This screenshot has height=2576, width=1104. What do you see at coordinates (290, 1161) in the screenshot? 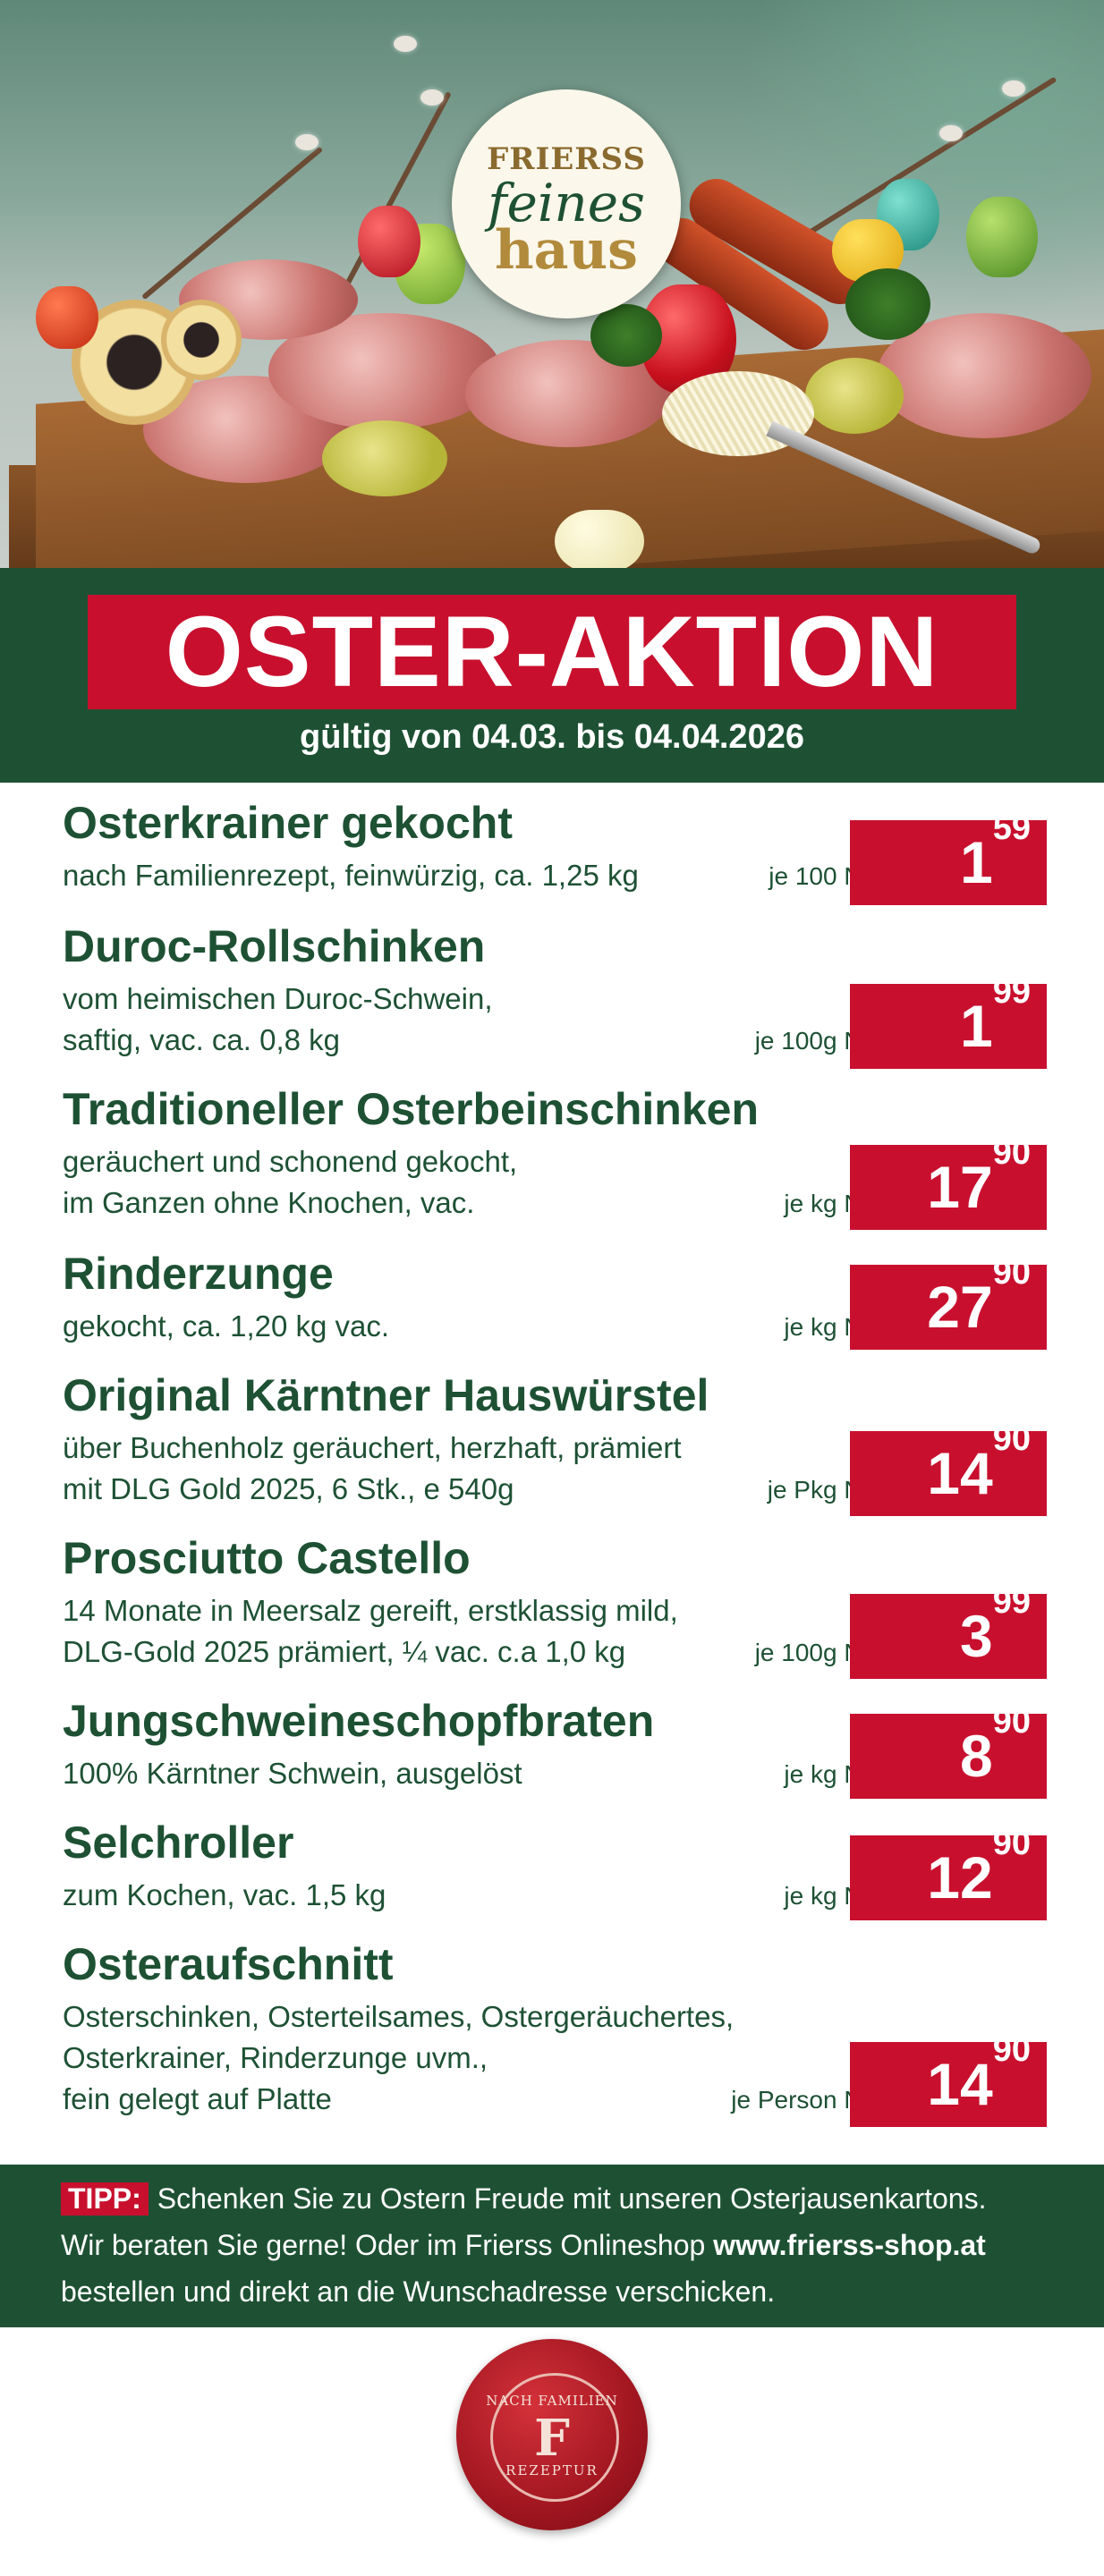
I see `product-description-line: geräuchert und schonend gekocht,` at bounding box center [290, 1161].